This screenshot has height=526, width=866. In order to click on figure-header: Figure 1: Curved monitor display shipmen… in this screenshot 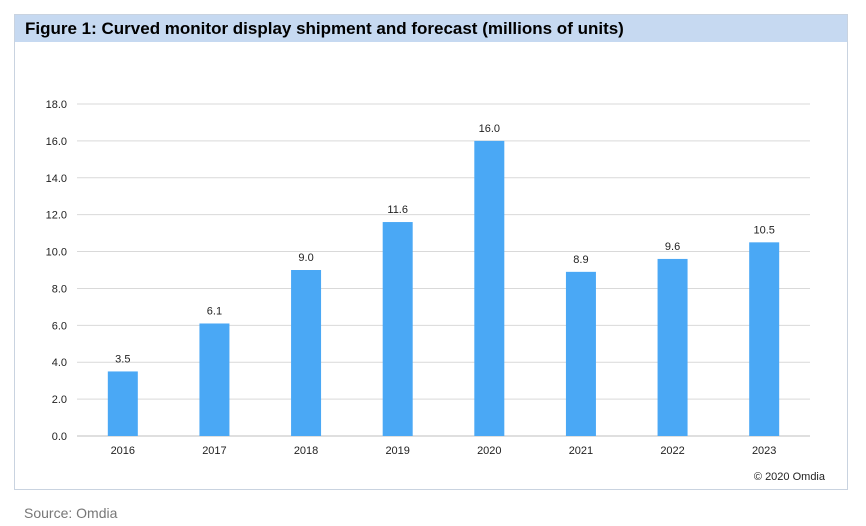, I will do `click(431, 28)`.